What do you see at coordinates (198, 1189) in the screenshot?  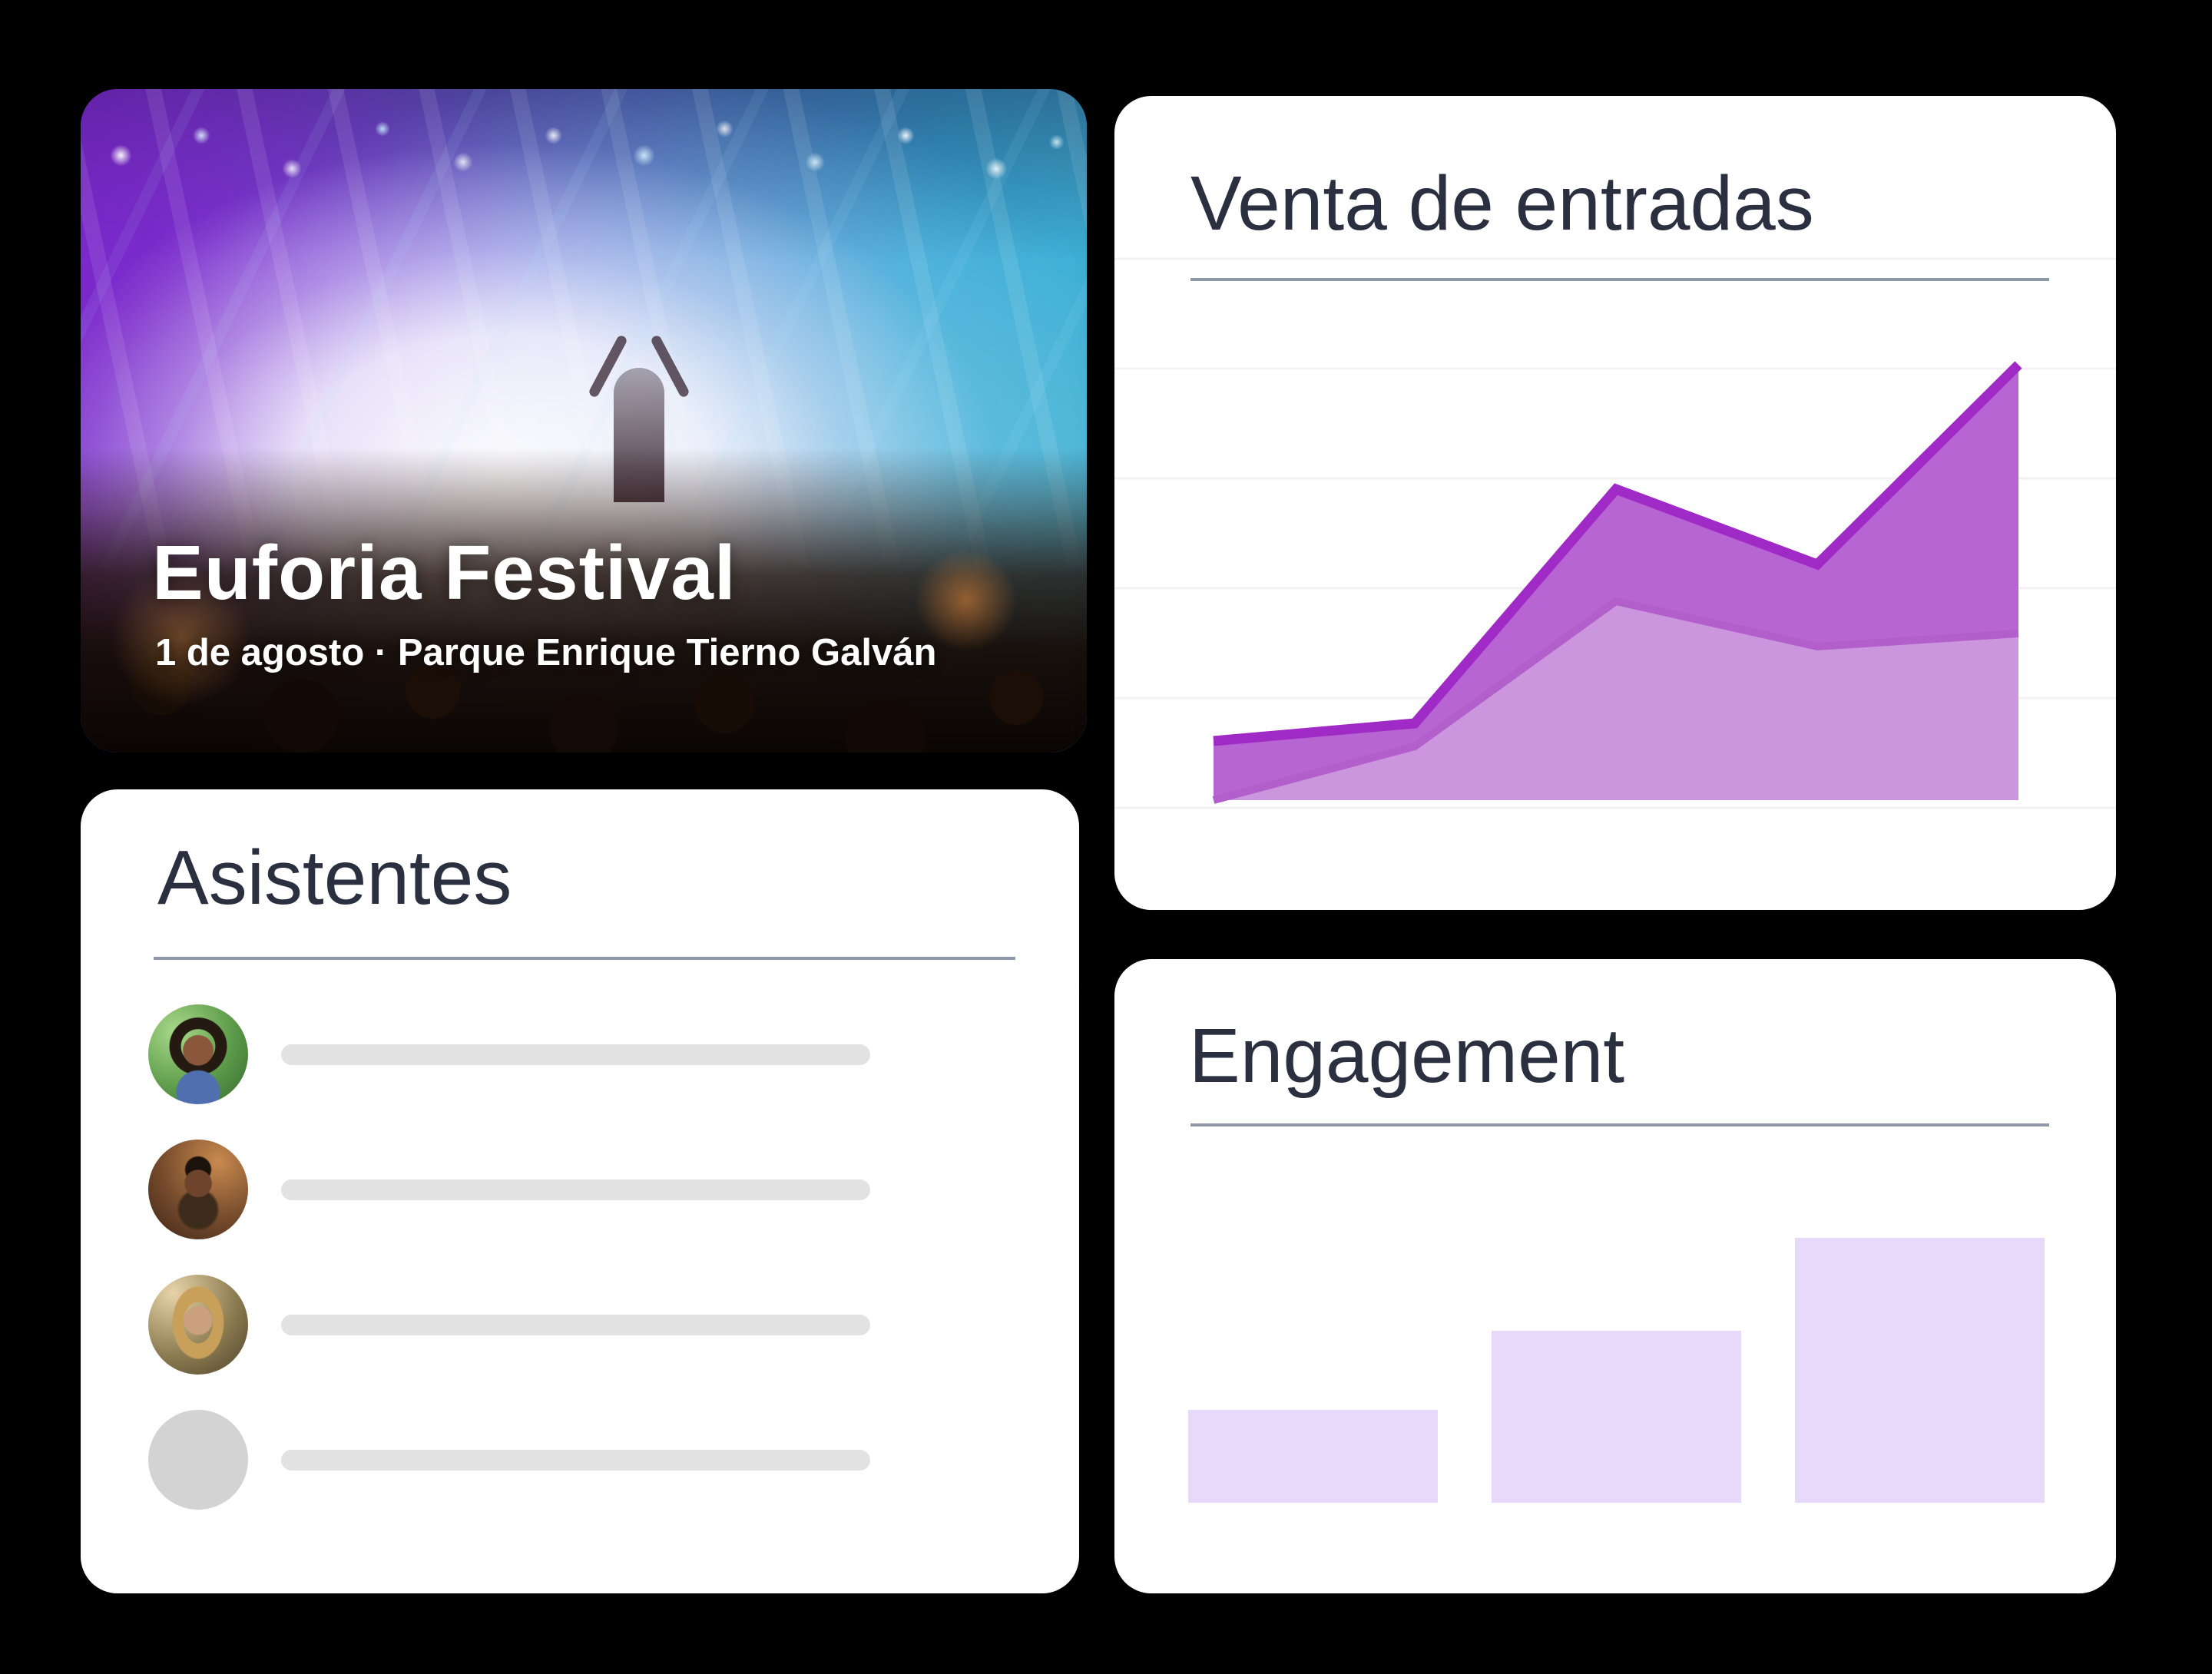 I see `man-in-crowd-avatar` at bounding box center [198, 1189].